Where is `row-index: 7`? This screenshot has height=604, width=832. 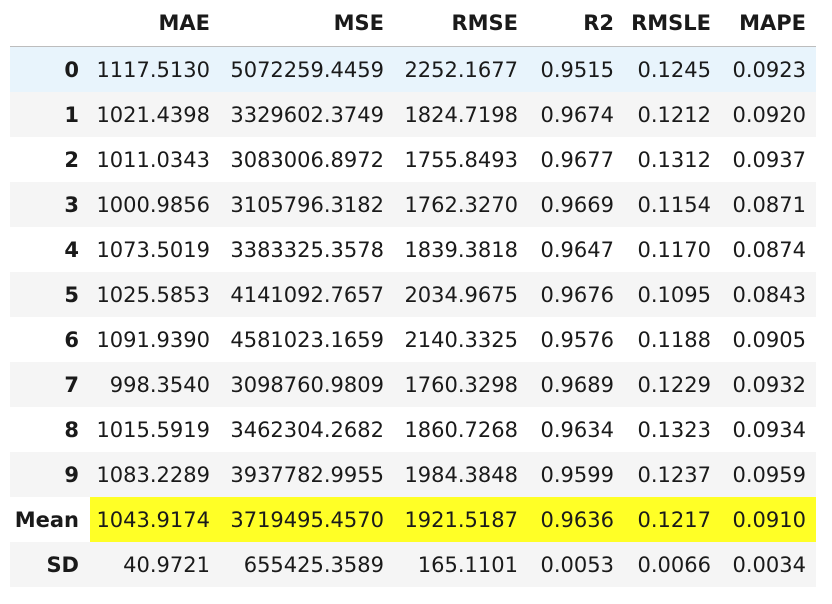
row-index: 7 is located at coordinates (71, 384).